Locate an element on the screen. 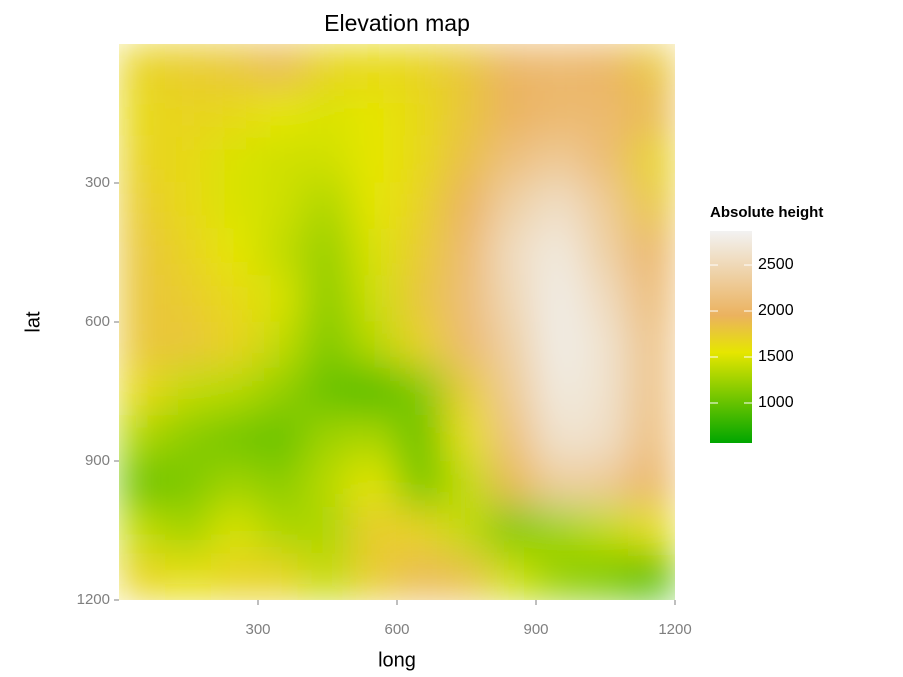  y-axis-title: lat is located at coordinates (33, 322).